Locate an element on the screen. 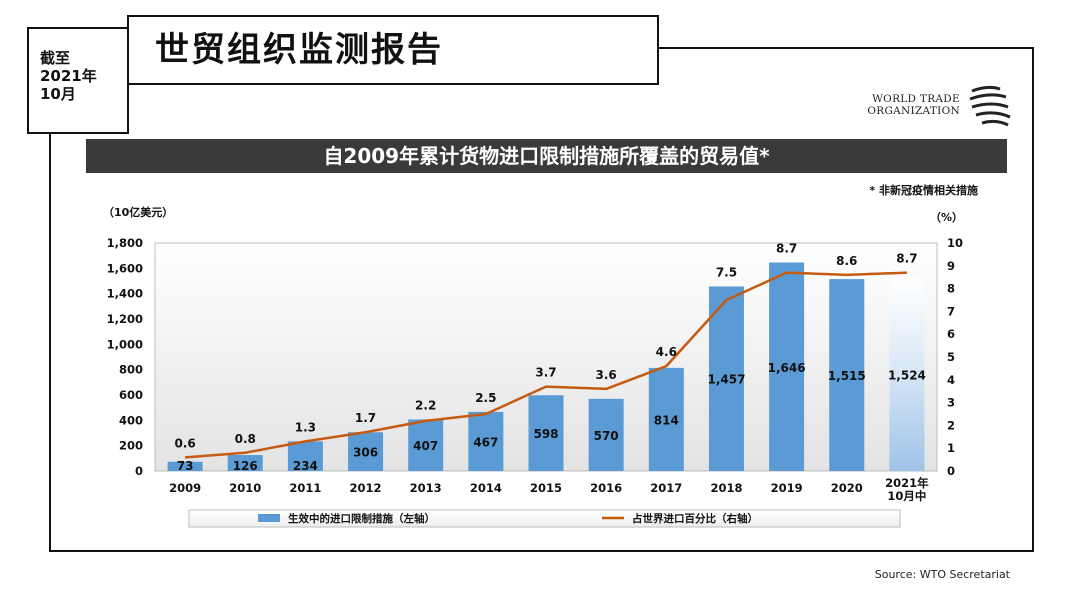  bar-value-label: 1,646 is located at coordinates (787, 368).